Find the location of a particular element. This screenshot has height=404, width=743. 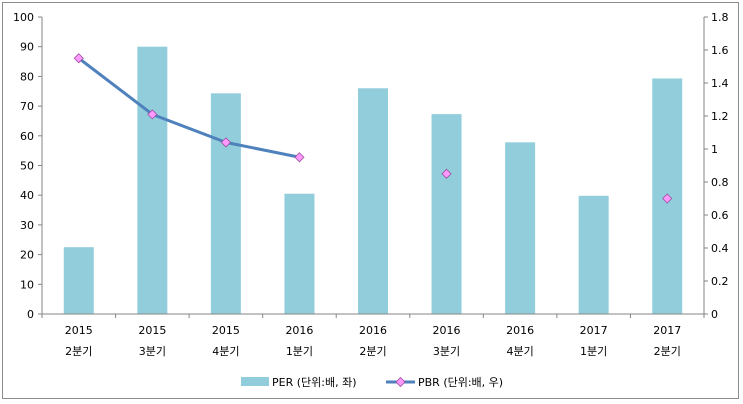

left-axis-tick-label: 40 is located at coordinates (27, 195).